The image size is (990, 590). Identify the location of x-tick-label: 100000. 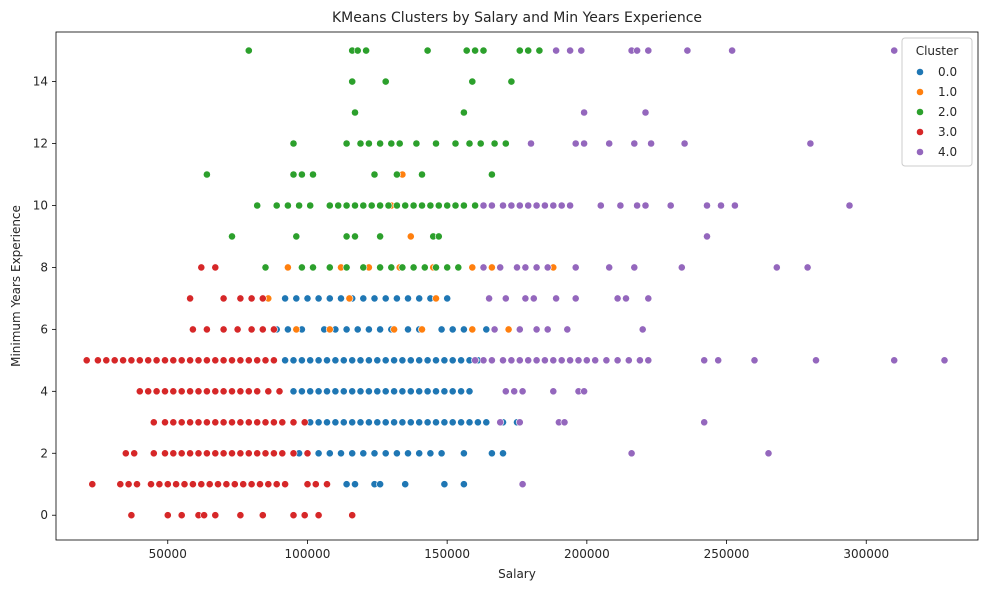
(308, 554).